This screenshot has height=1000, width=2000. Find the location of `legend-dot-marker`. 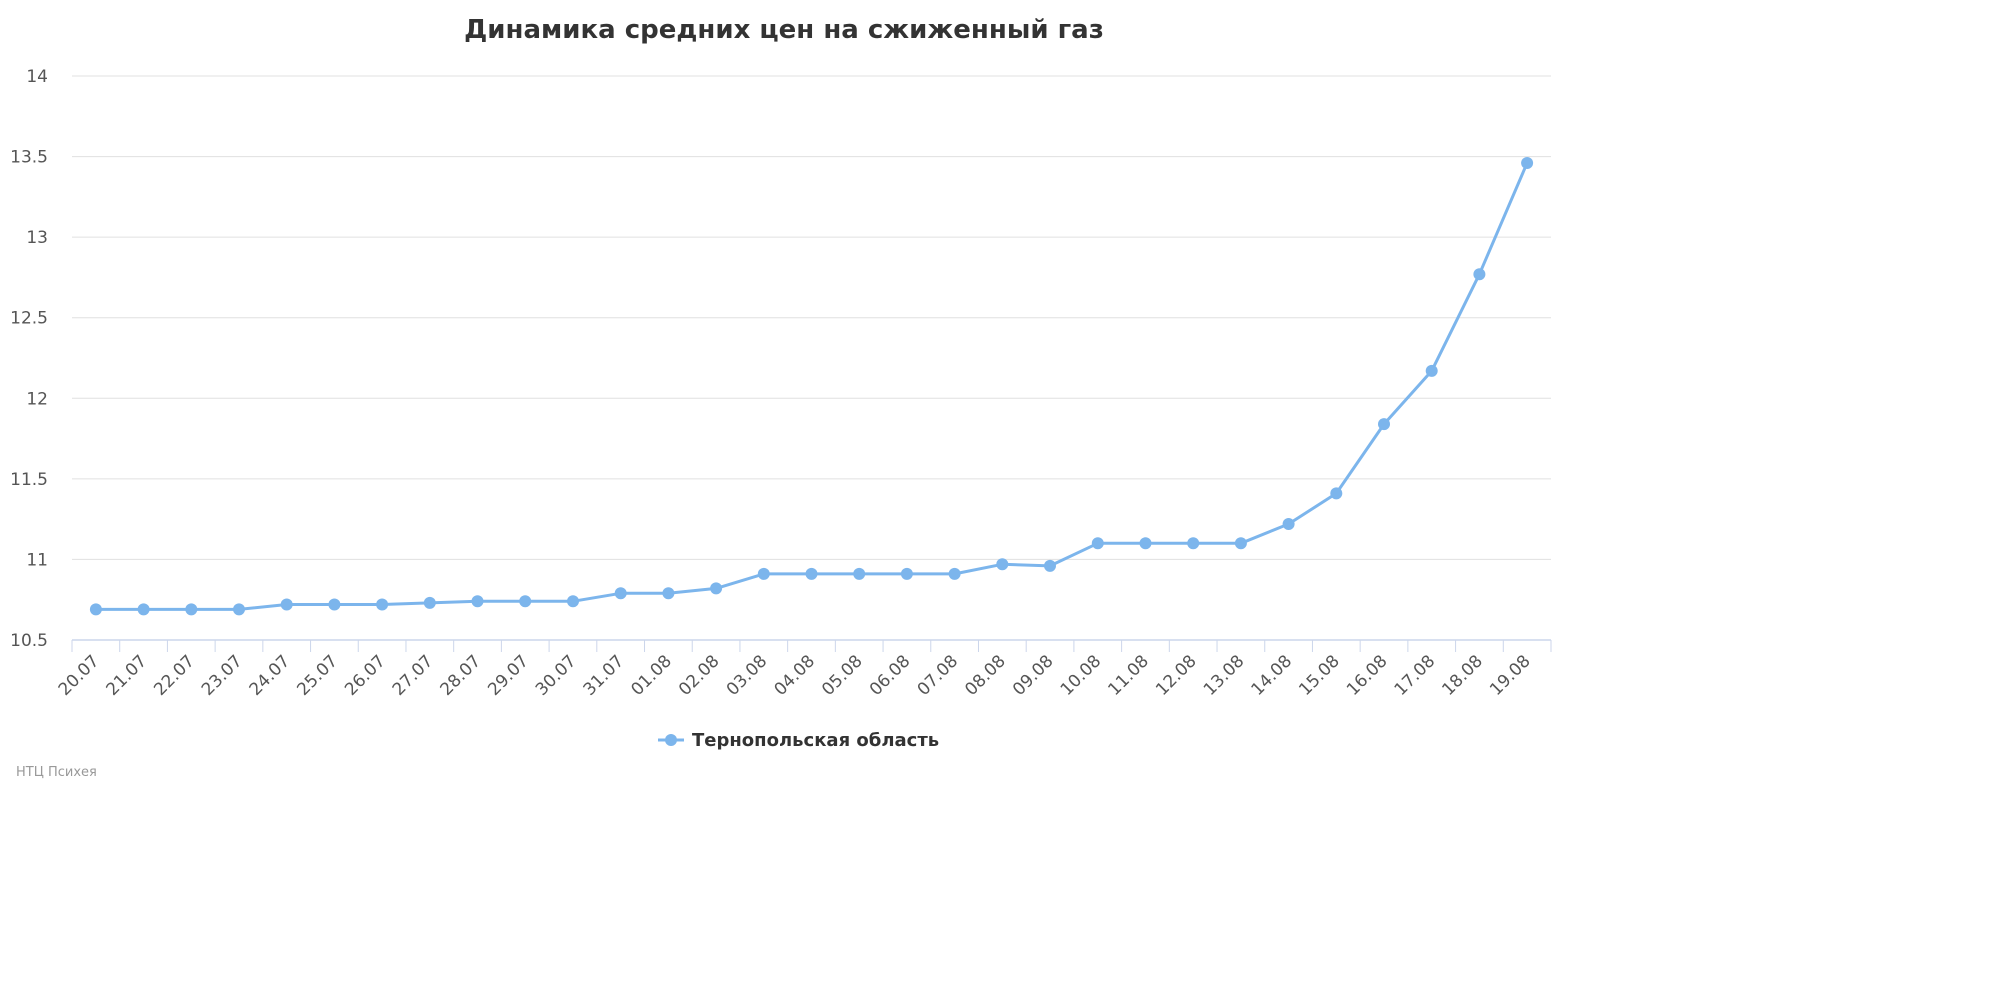

legend-dot-marker is located at coordinates (671, 740).